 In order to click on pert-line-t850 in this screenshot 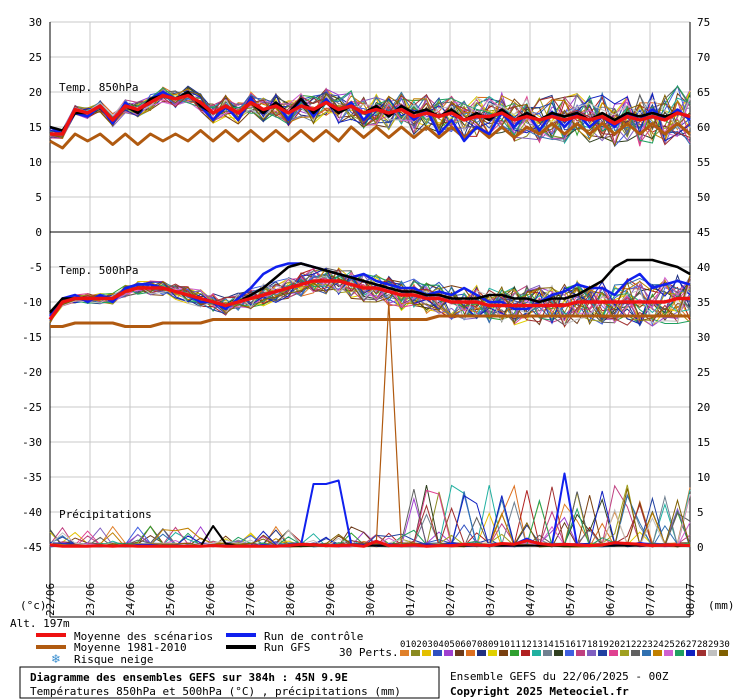, I will do `click(370, 117)`.